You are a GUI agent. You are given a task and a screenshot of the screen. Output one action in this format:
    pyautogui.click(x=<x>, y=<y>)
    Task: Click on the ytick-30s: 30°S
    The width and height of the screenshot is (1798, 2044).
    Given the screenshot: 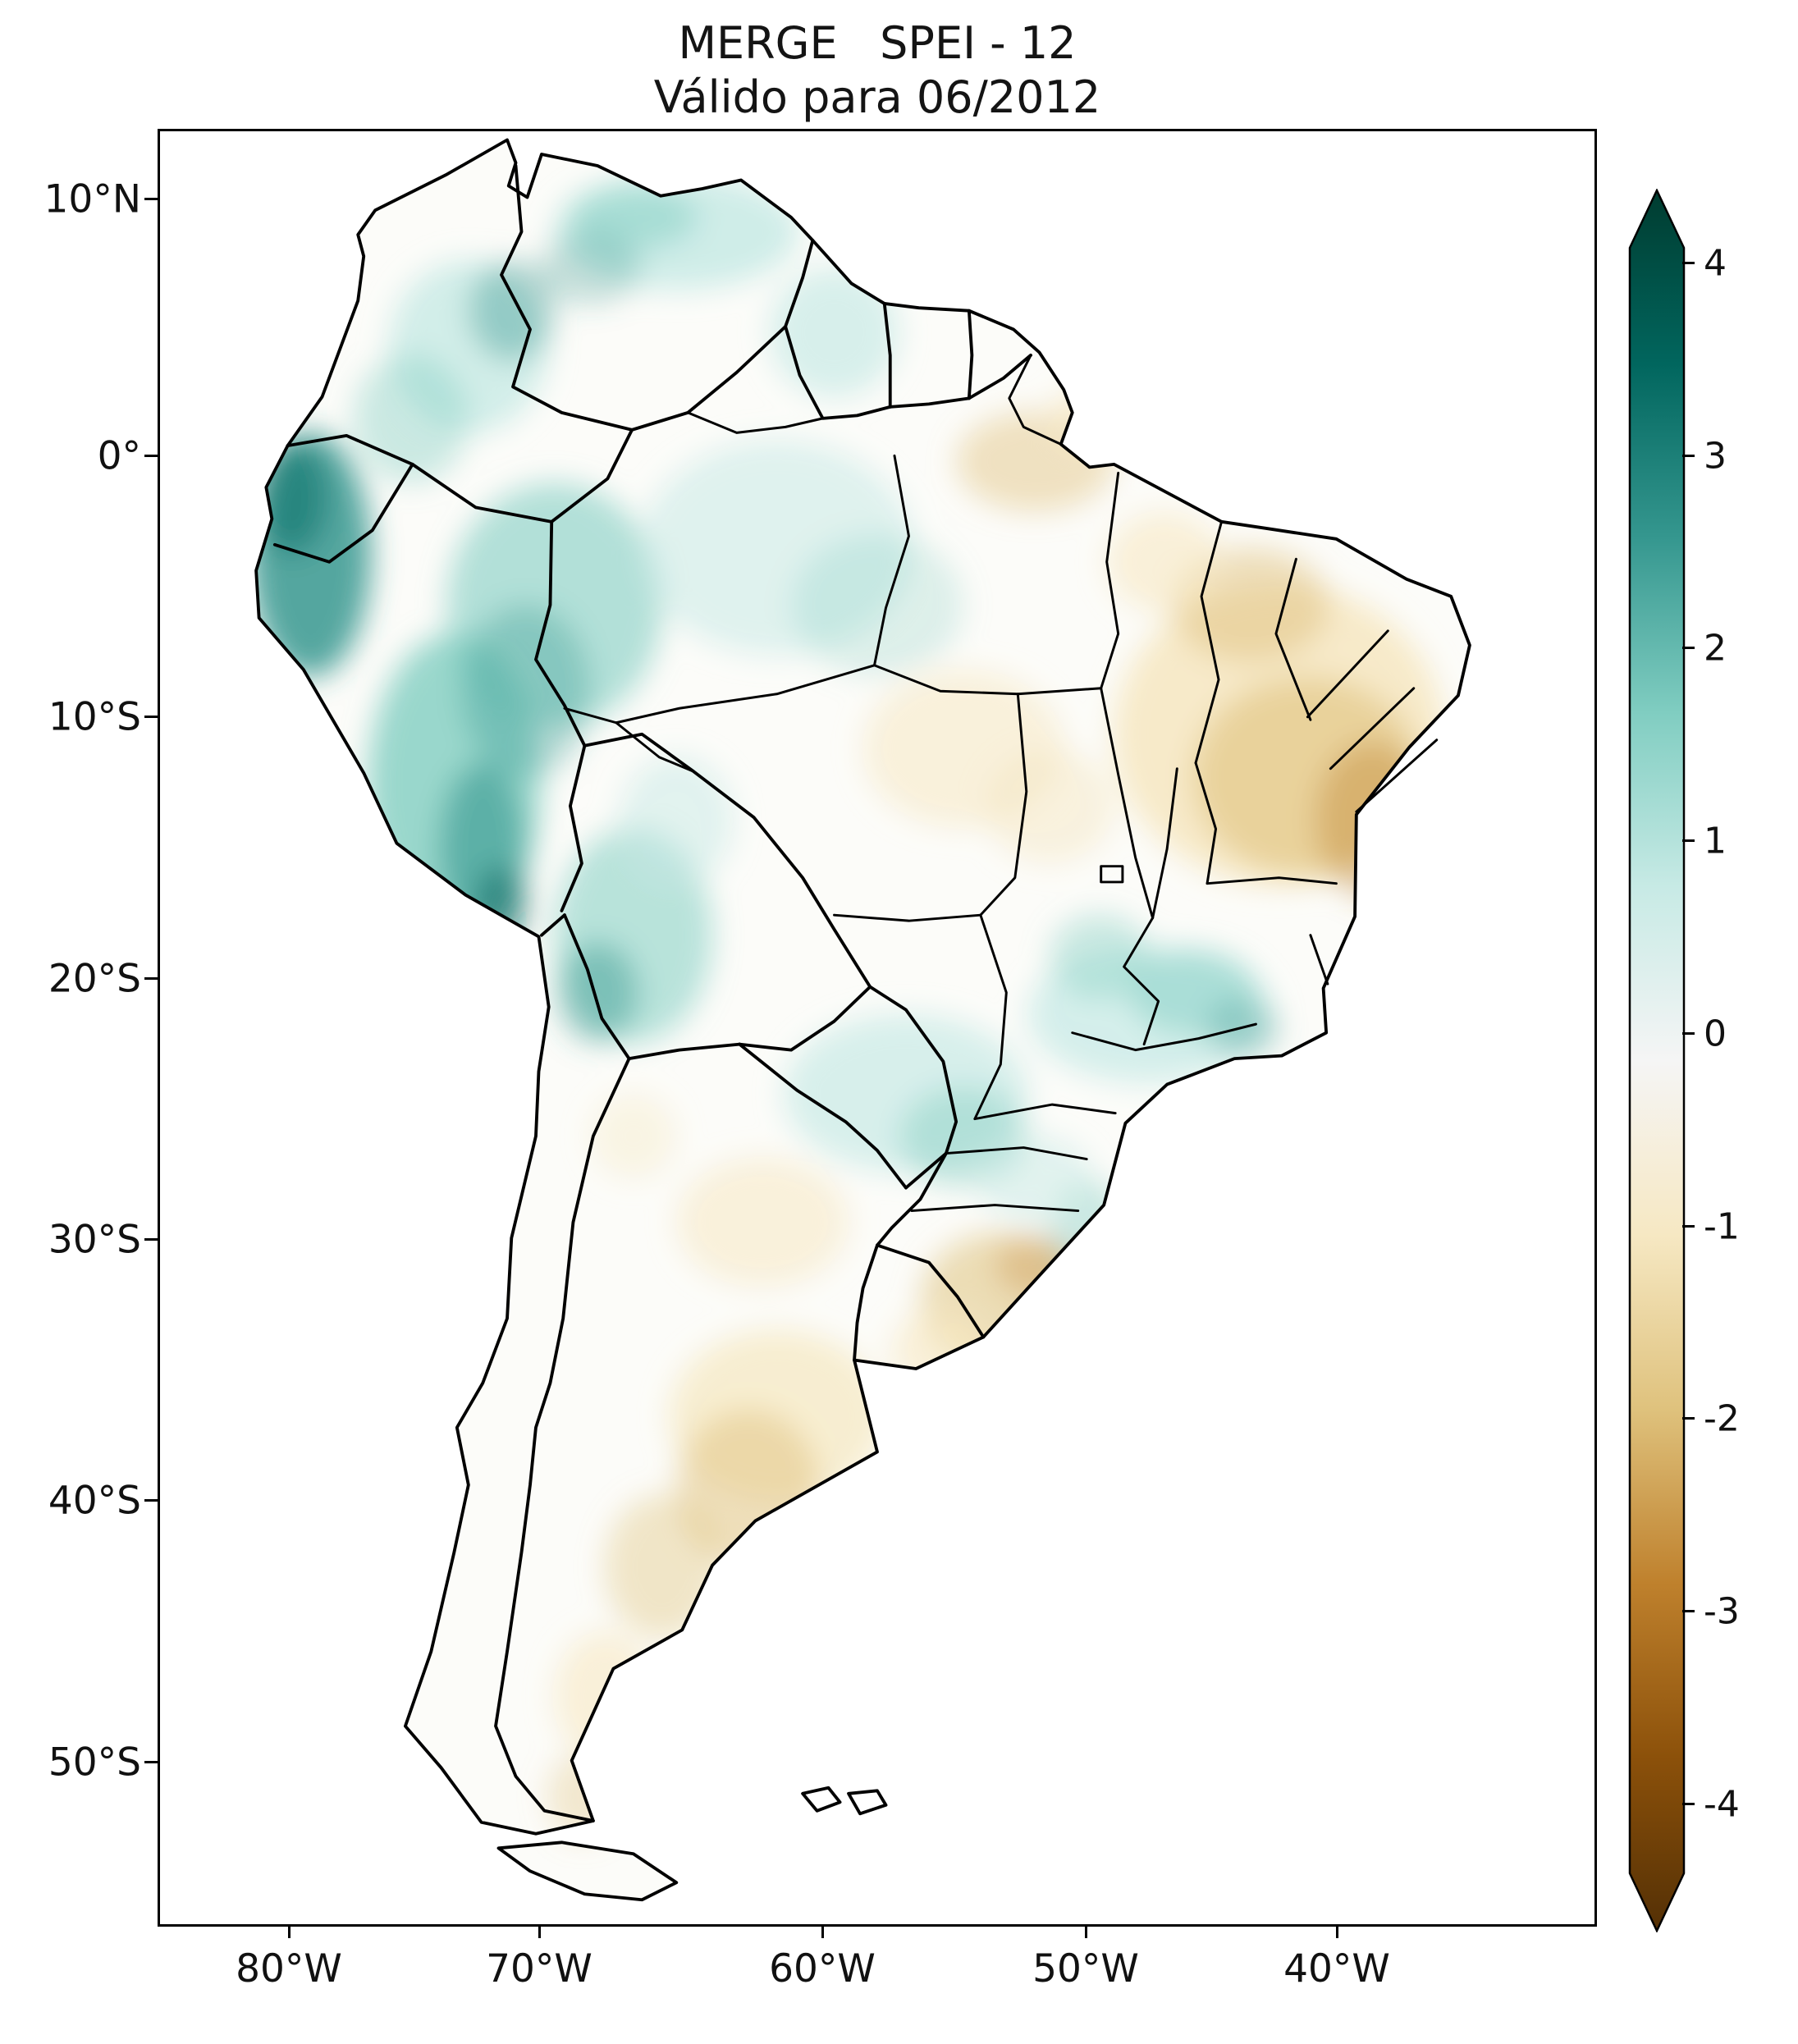 What is the action you would take?
    pyautogui.click(x=94, y=1240)
    